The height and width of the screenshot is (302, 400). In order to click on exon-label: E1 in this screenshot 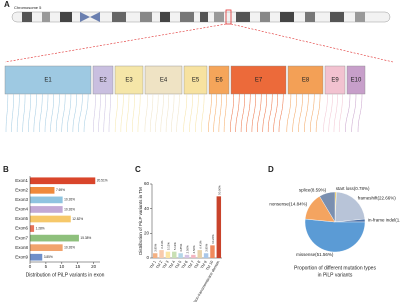, I will do `click(48, 81)`.